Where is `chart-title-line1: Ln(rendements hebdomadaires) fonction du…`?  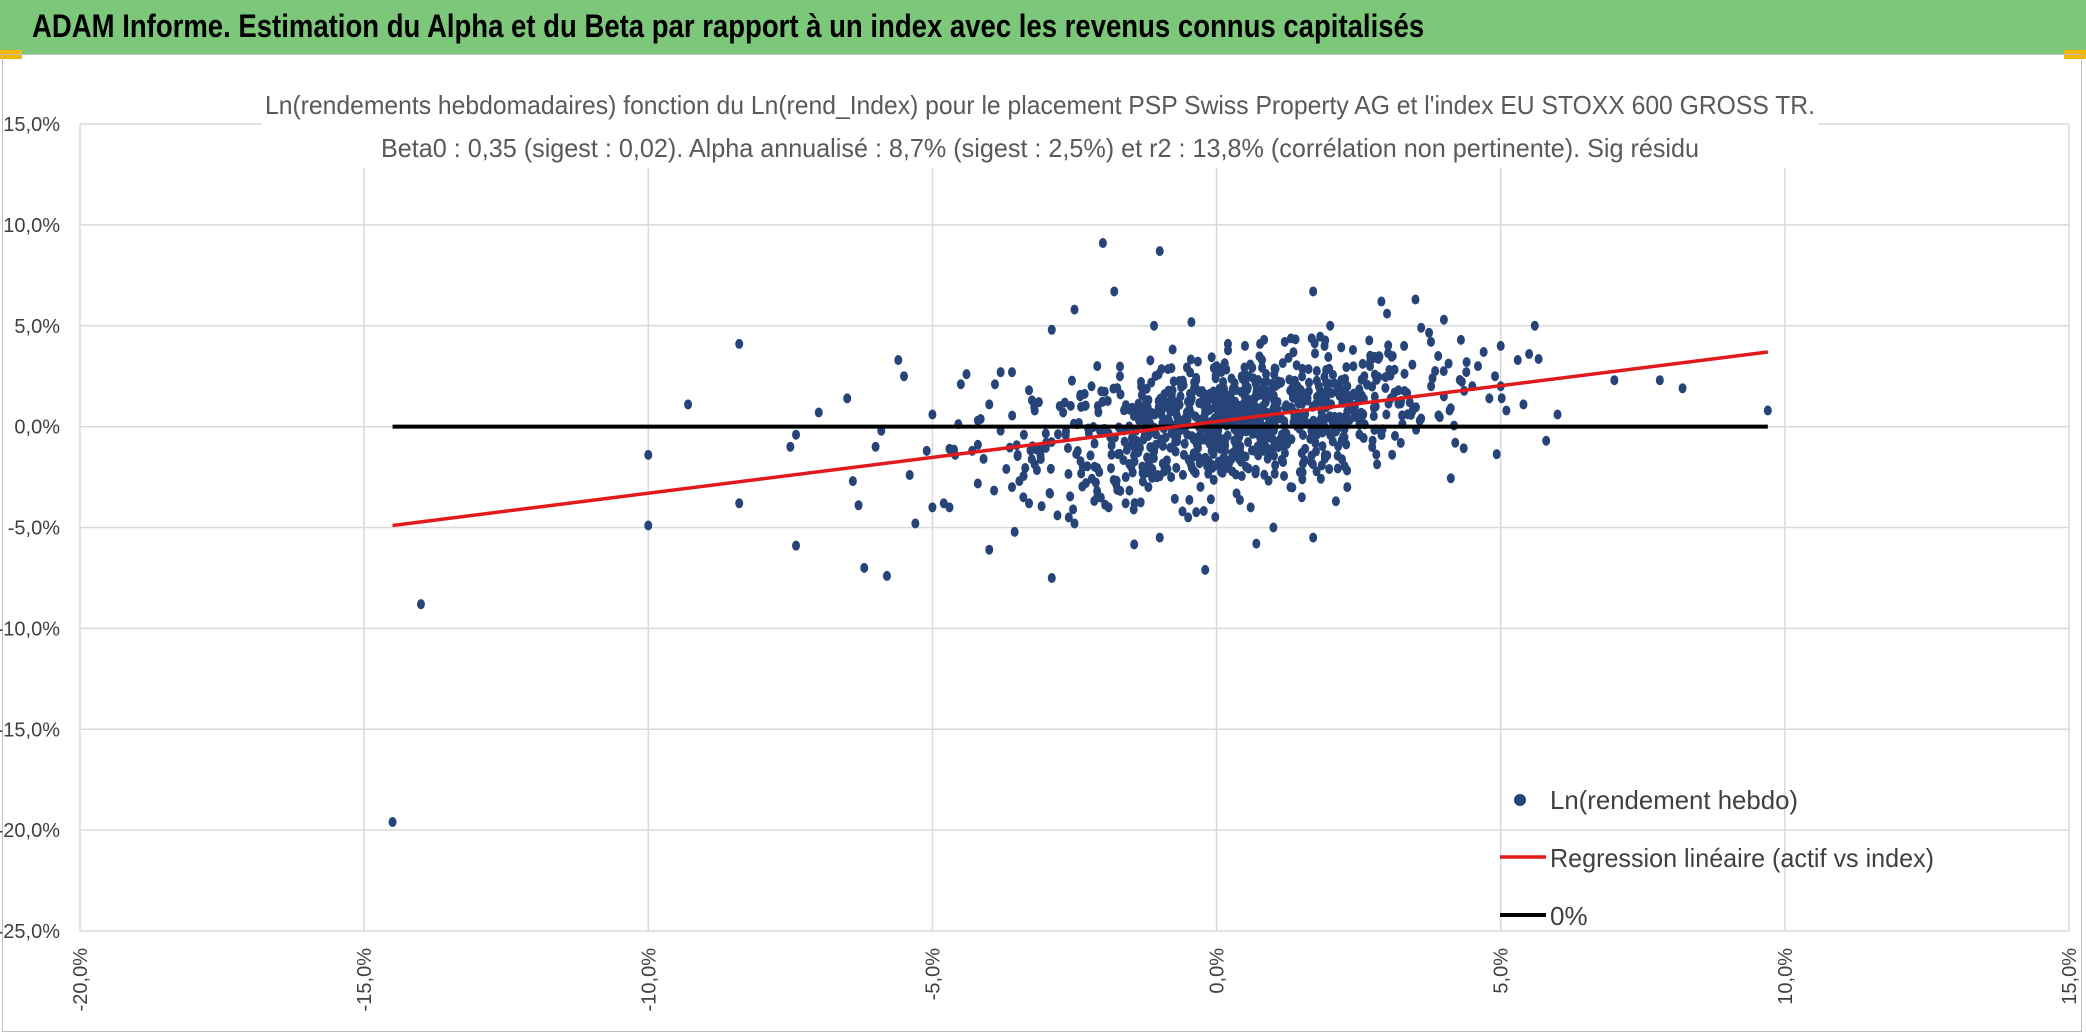
chart-title-line1: Ln(rendements hebdomadaires) fonction du… is located at coordinates (1040, 105).